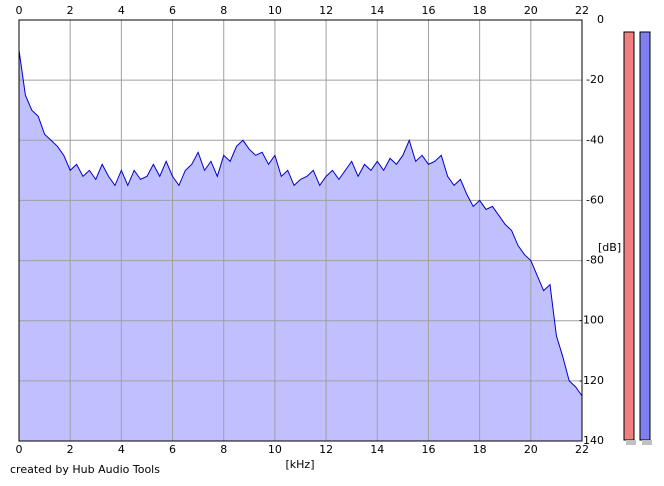 The image size is (664, 486). I want to click on x-tick-label-top: 22, so click(582, 10).